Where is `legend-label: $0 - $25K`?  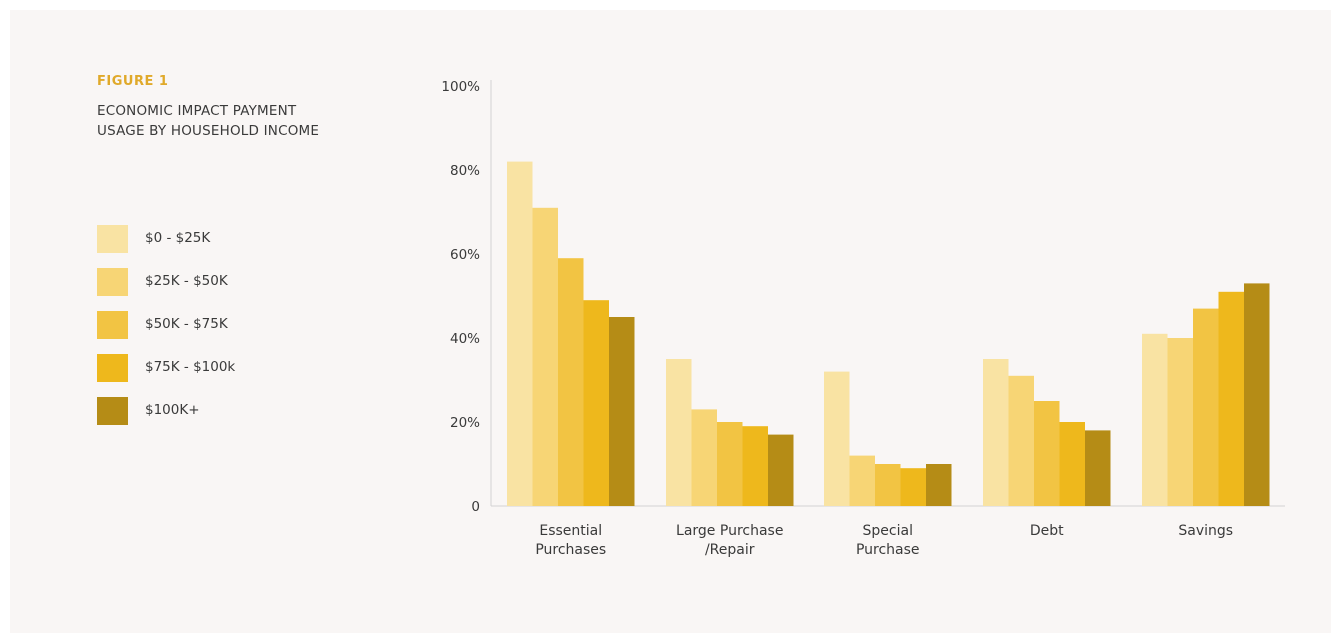
legend-label: $0 - $25K is located at coordinates (178, 238).